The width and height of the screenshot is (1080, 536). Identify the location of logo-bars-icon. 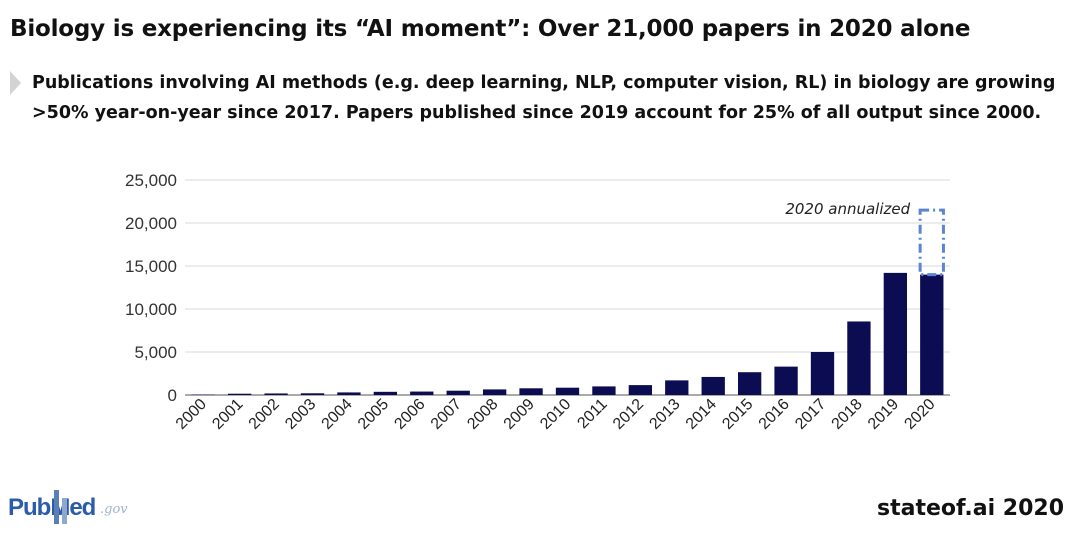
(60, 507).